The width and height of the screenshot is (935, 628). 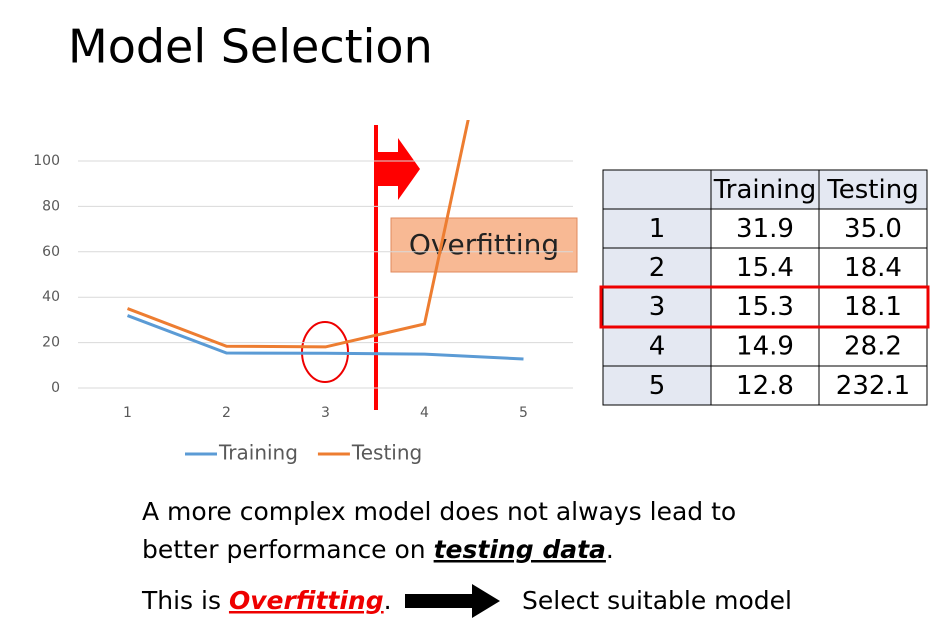 I want to click on table-cell-text: 18.1, so click(x=873, y=307).